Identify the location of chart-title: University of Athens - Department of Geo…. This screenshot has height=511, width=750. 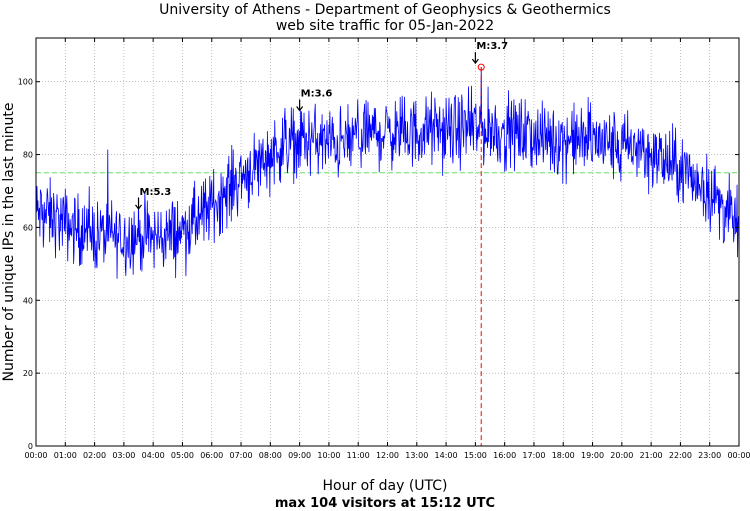
(385, 10).